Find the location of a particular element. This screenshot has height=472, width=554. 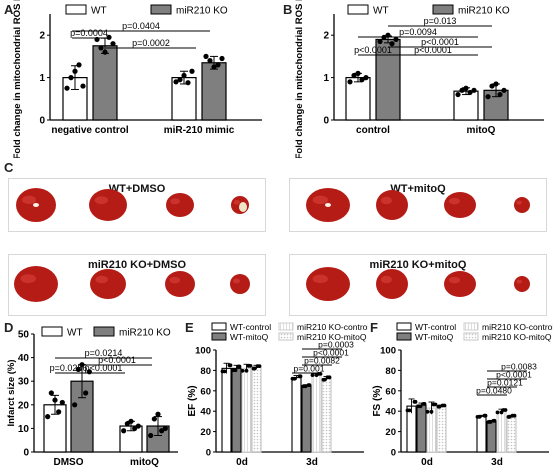

y-tick-label: 50 is located at coordinates (24, 335).